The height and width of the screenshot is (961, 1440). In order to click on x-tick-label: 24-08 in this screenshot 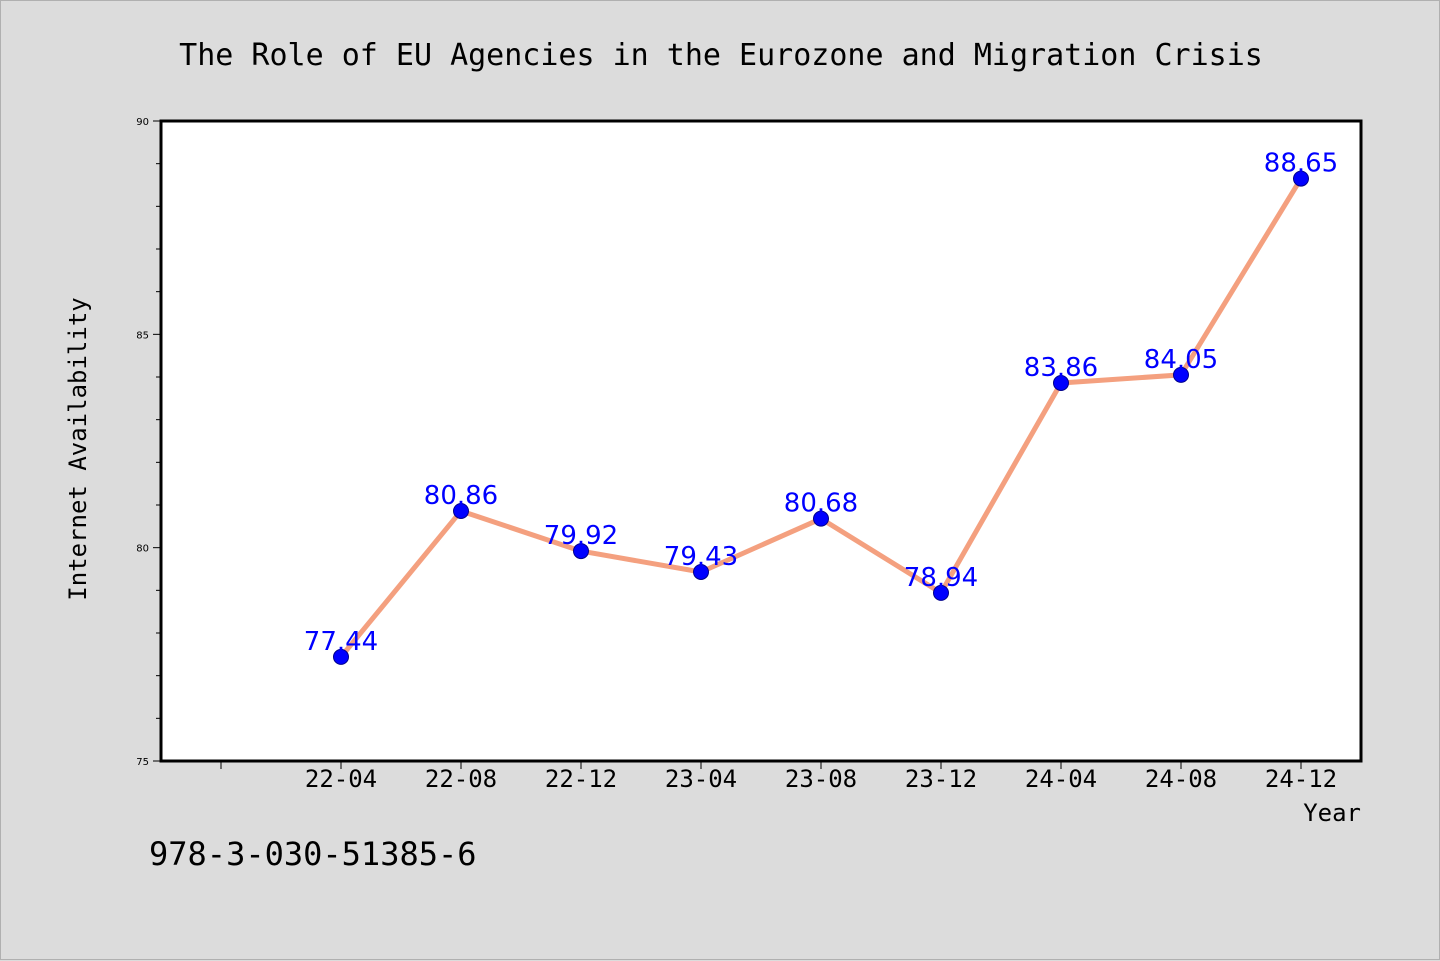, I will do `click(1181, 779)`.